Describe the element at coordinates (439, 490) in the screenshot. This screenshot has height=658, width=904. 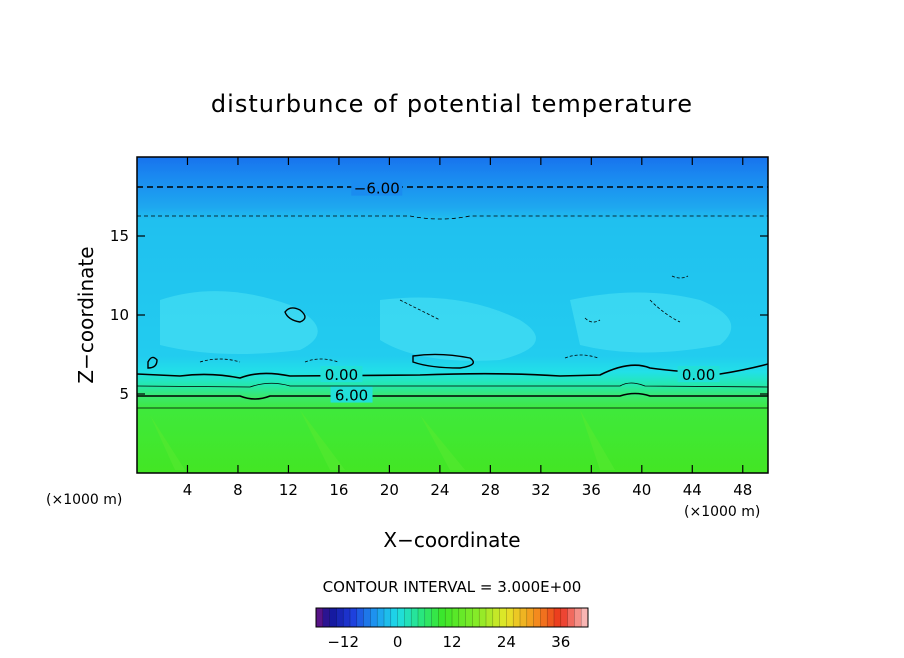
I see `x-tick-label: 24` at that location.